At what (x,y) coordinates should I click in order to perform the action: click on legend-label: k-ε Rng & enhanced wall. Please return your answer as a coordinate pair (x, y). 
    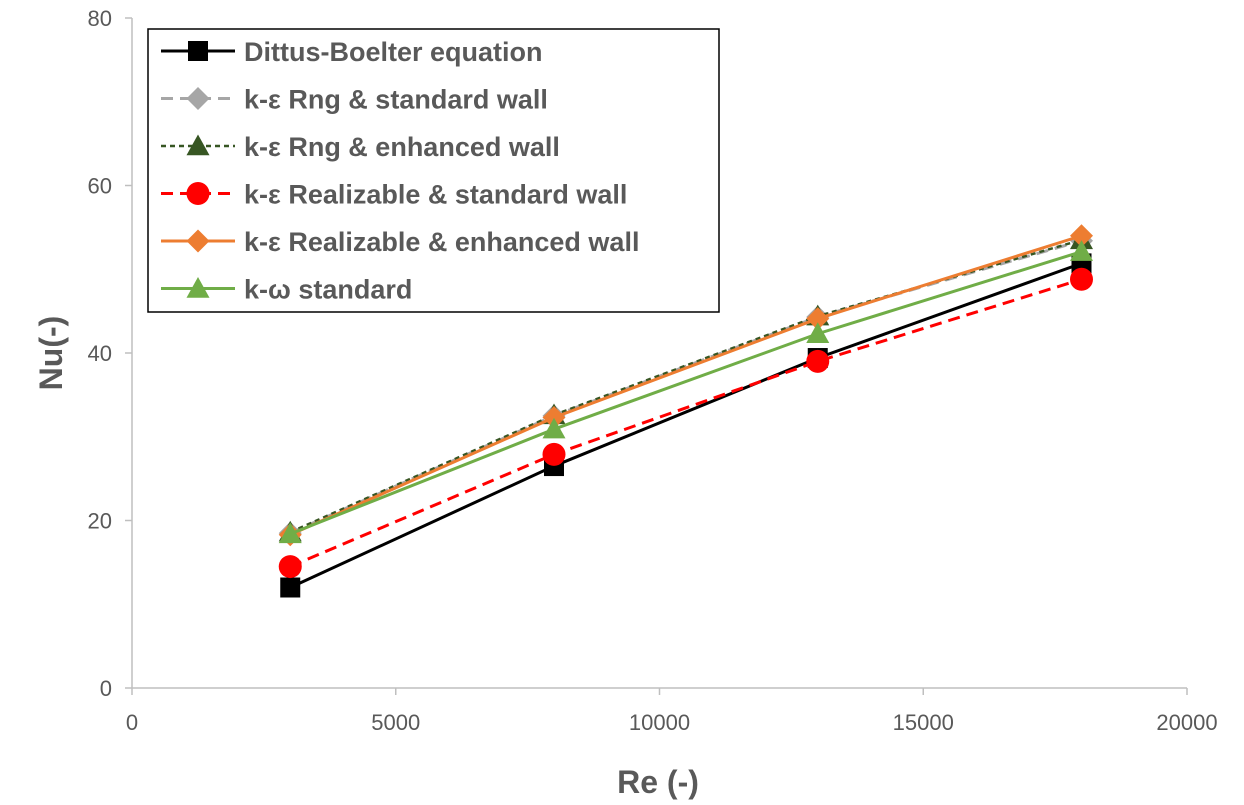
    Looking at the image, I should click on (402, 147).